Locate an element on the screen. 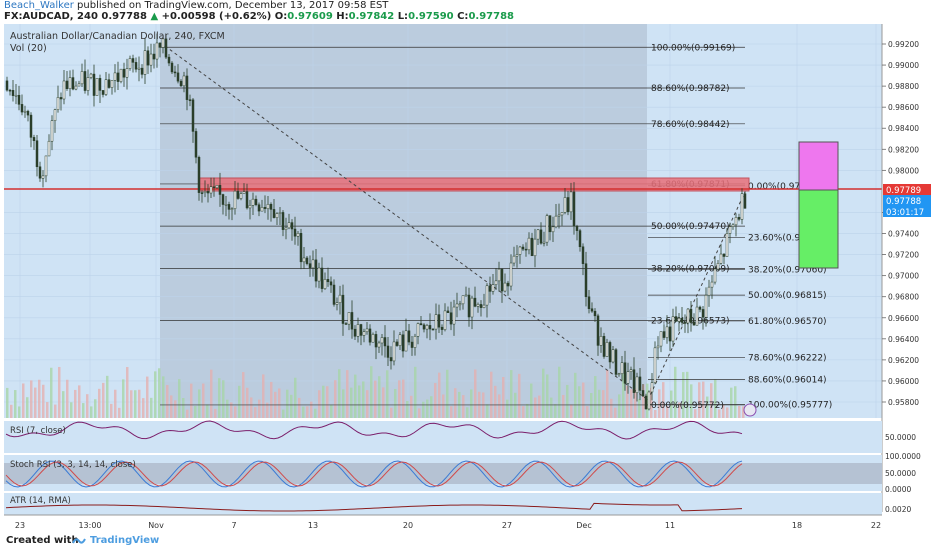 This screenshot has height=550, width=932. last-price-text: 0.97788 is located at coordinates (903, 202).